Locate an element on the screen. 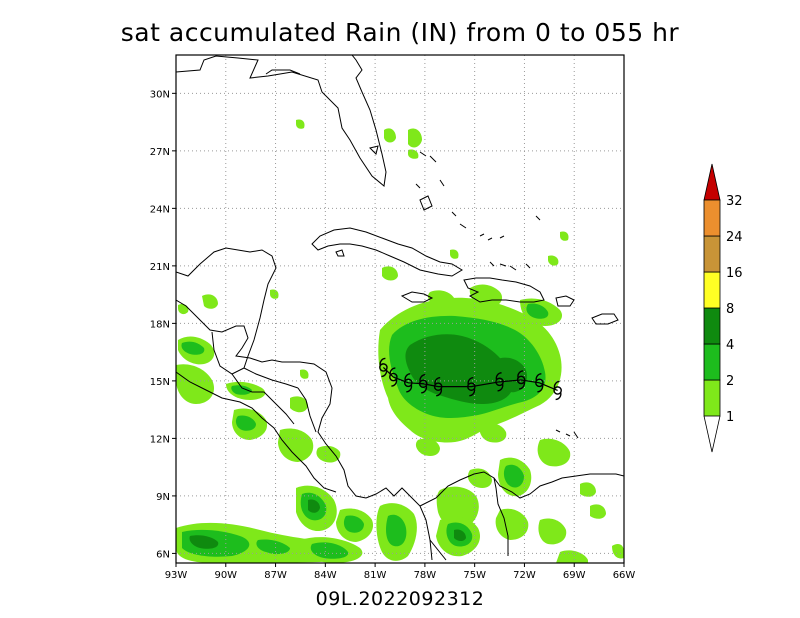 The width and height of the screenshot is (800, 618). colorbar-label: 4 is located at coordinates (730, 345).